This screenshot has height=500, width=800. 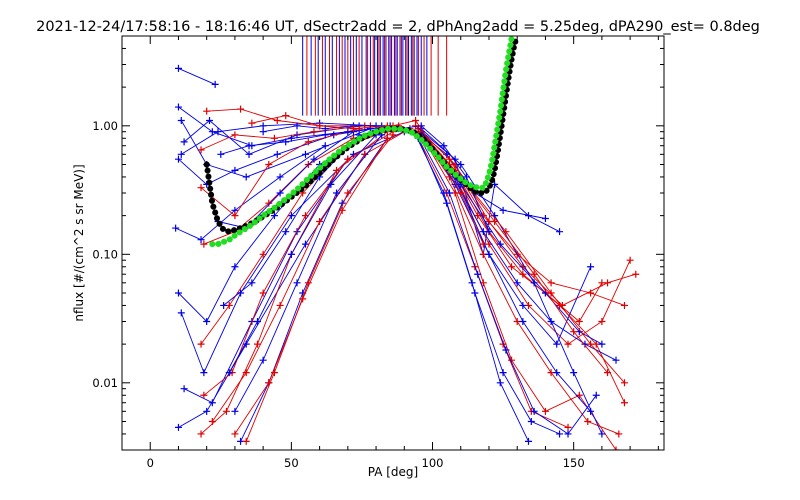 I want to click on x-axis-label: PA [deg], so click(x=393, y=472).